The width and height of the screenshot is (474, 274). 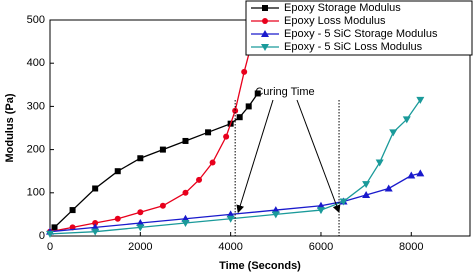 I want to click on legend-label: Epoxy Storage Modulus, so click(x=342, y=8).